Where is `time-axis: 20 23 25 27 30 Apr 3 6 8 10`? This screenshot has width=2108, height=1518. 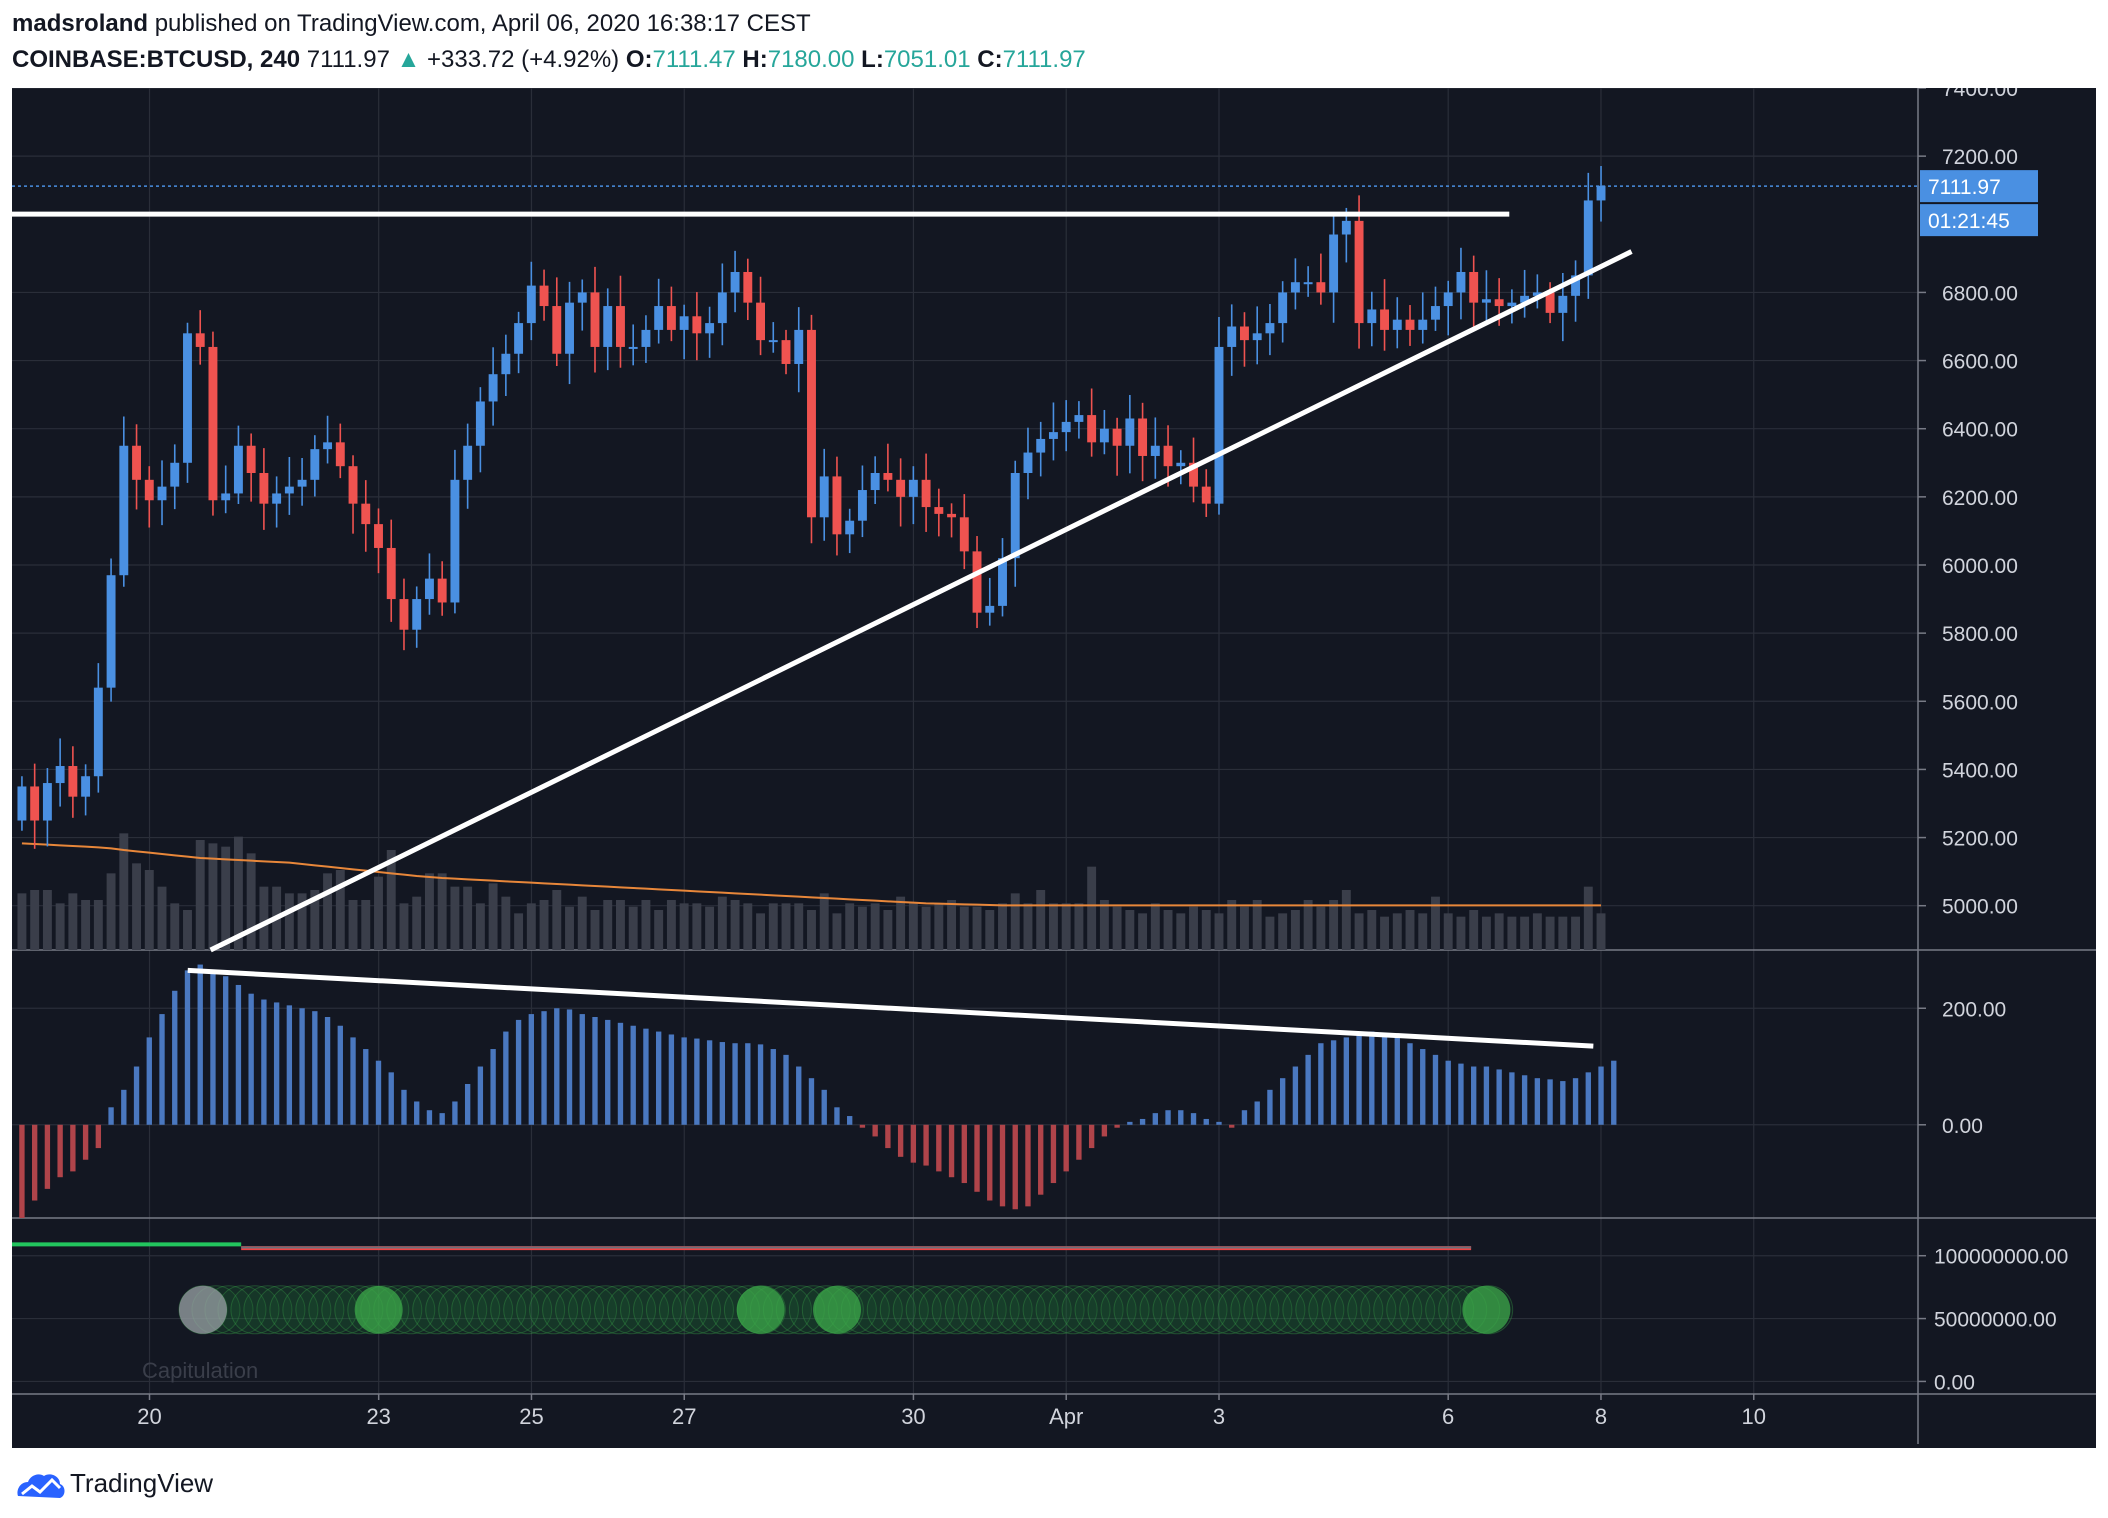 time-axis: 20 23 25 27 30 Apr 3 6 8 10 is located at coordinates (951, 1411).